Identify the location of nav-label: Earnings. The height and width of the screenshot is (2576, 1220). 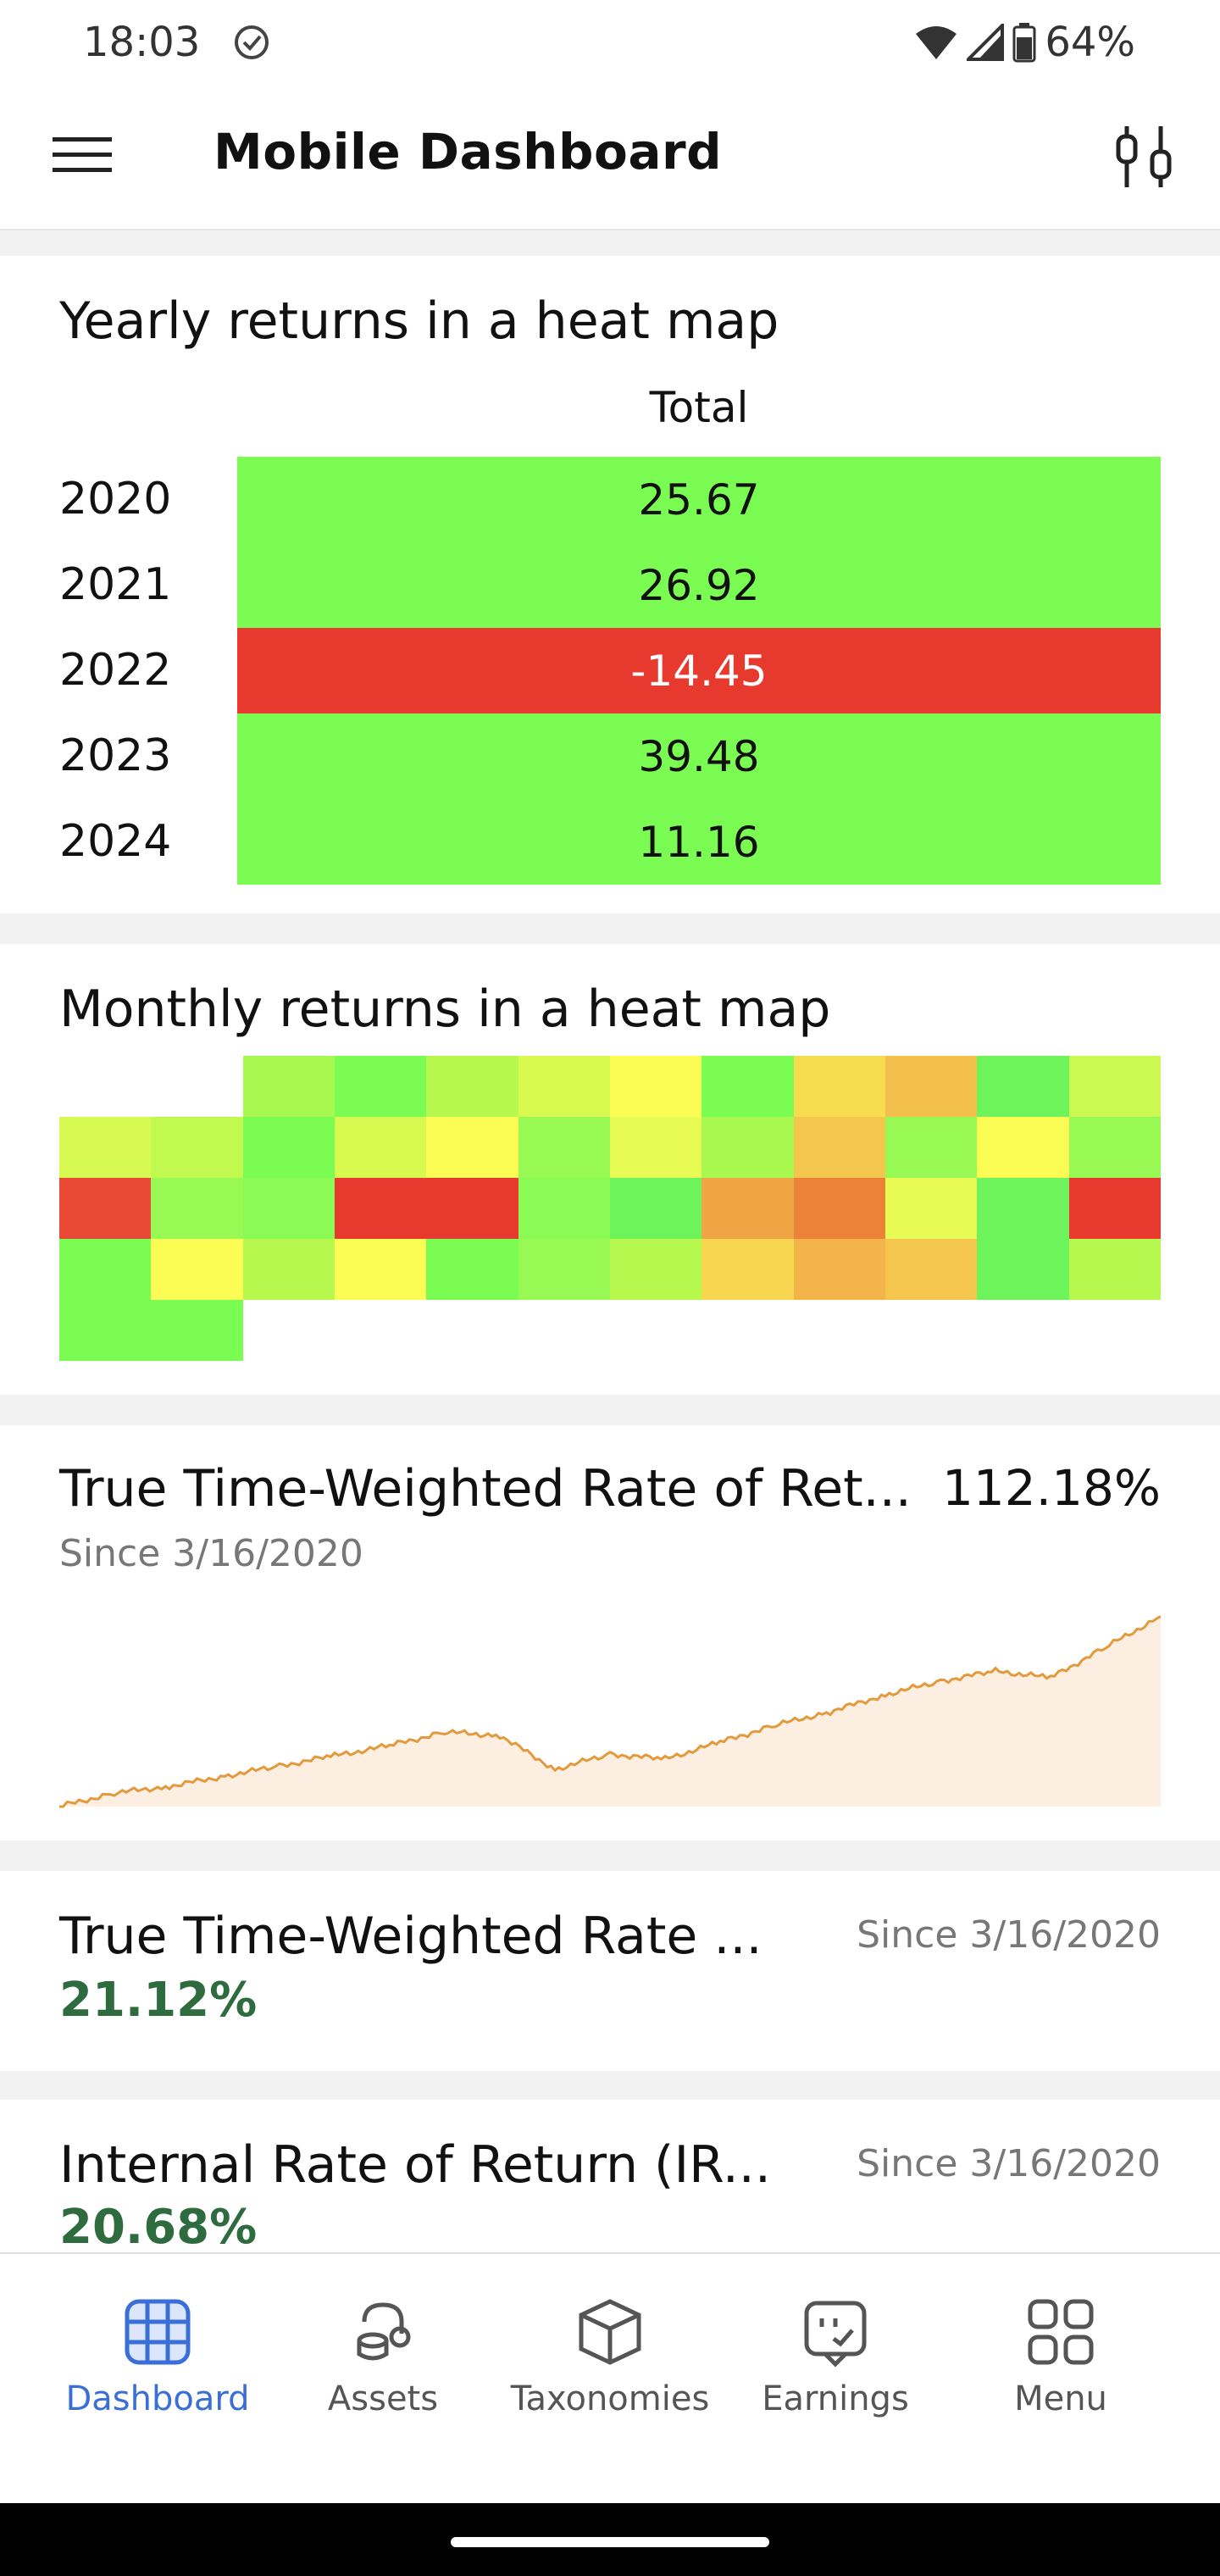
(835, 2398).